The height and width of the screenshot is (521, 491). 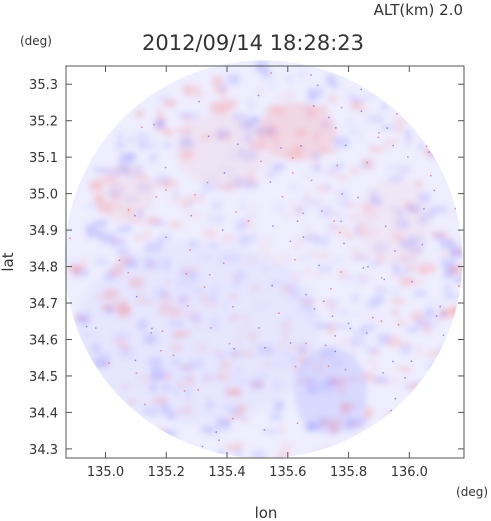 I want to click on x-tick-label: 135.2, so click(x=166, y=472).